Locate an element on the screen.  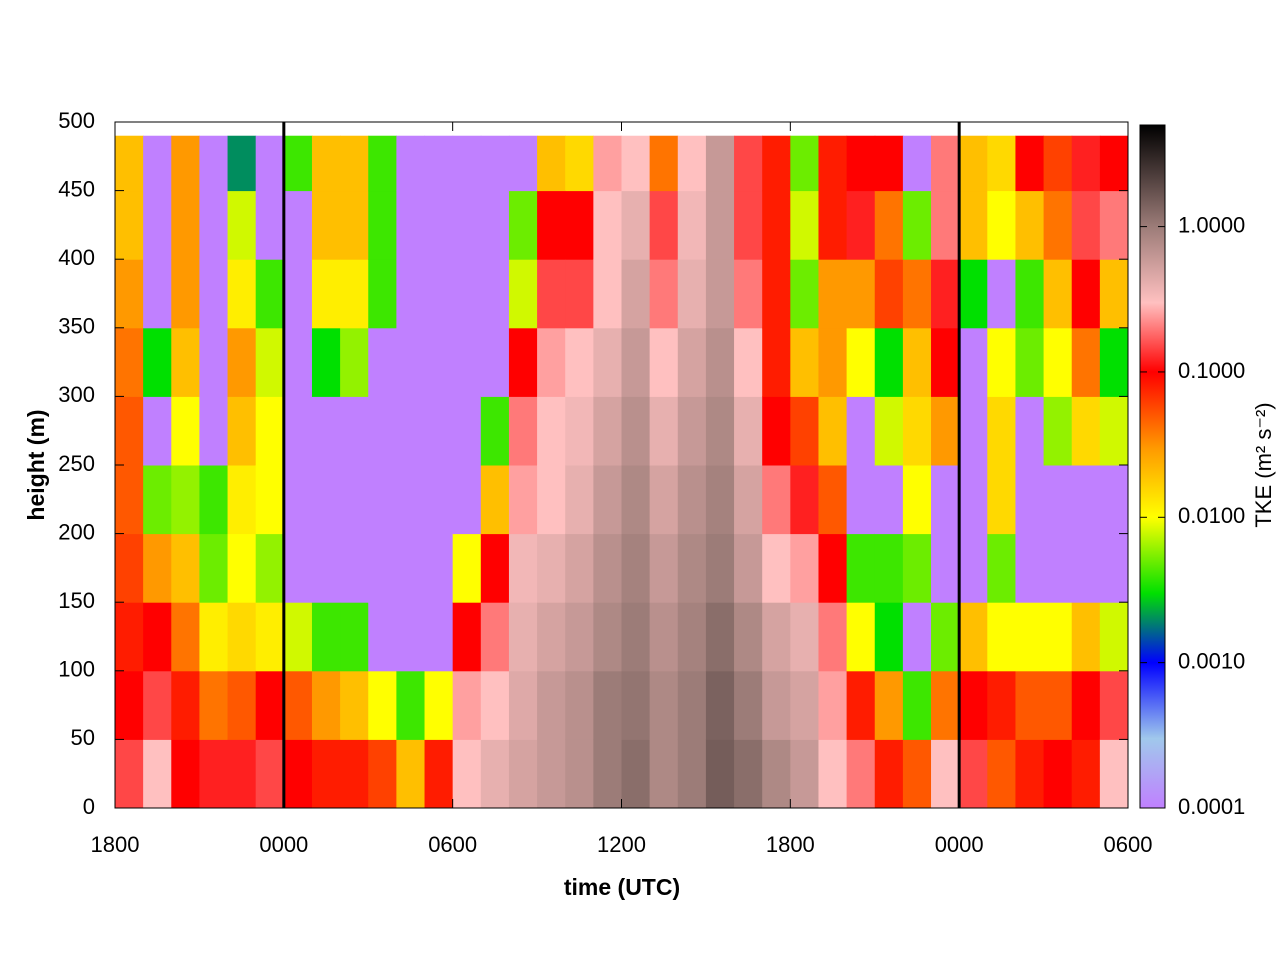
y-tick-label: 100 is located at coordinates (76, 669).